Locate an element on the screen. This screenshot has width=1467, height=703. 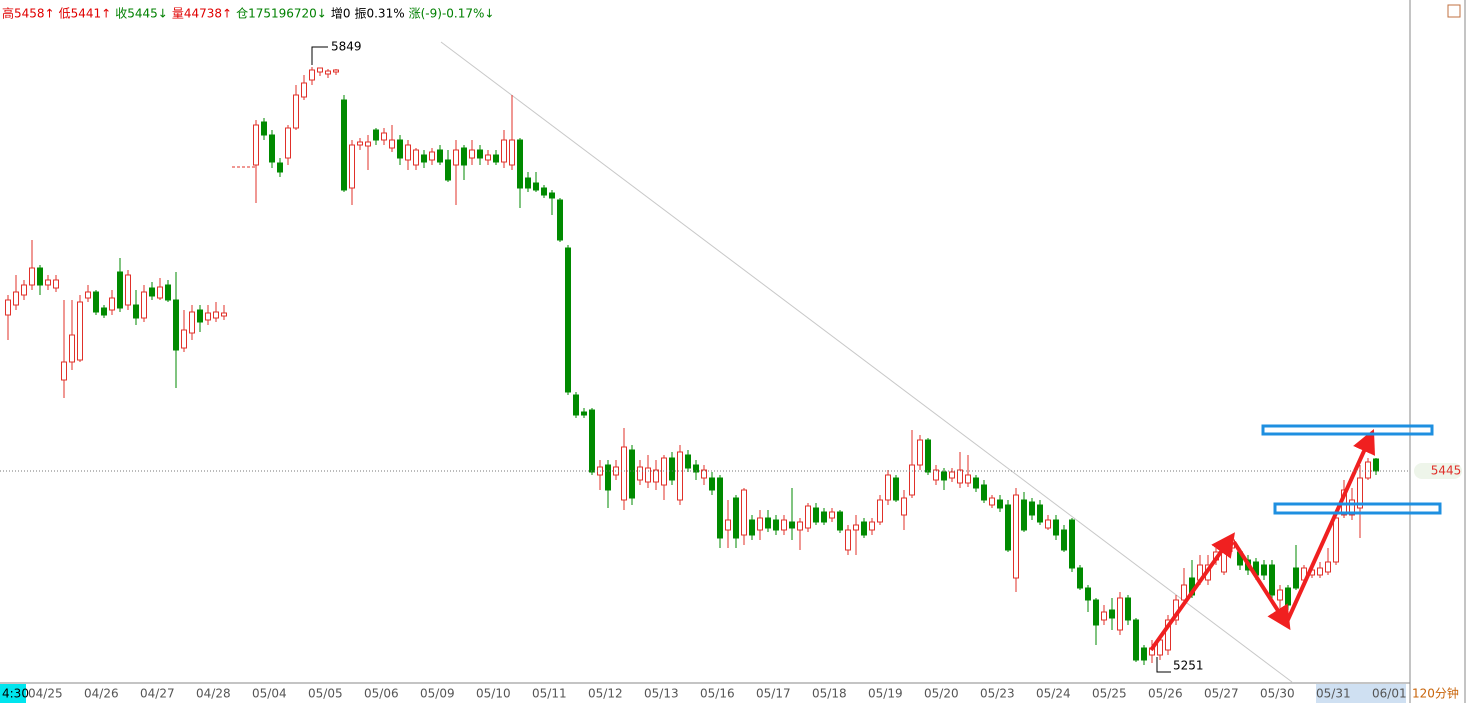
panel-icon is located at coordinates (1454, 11).